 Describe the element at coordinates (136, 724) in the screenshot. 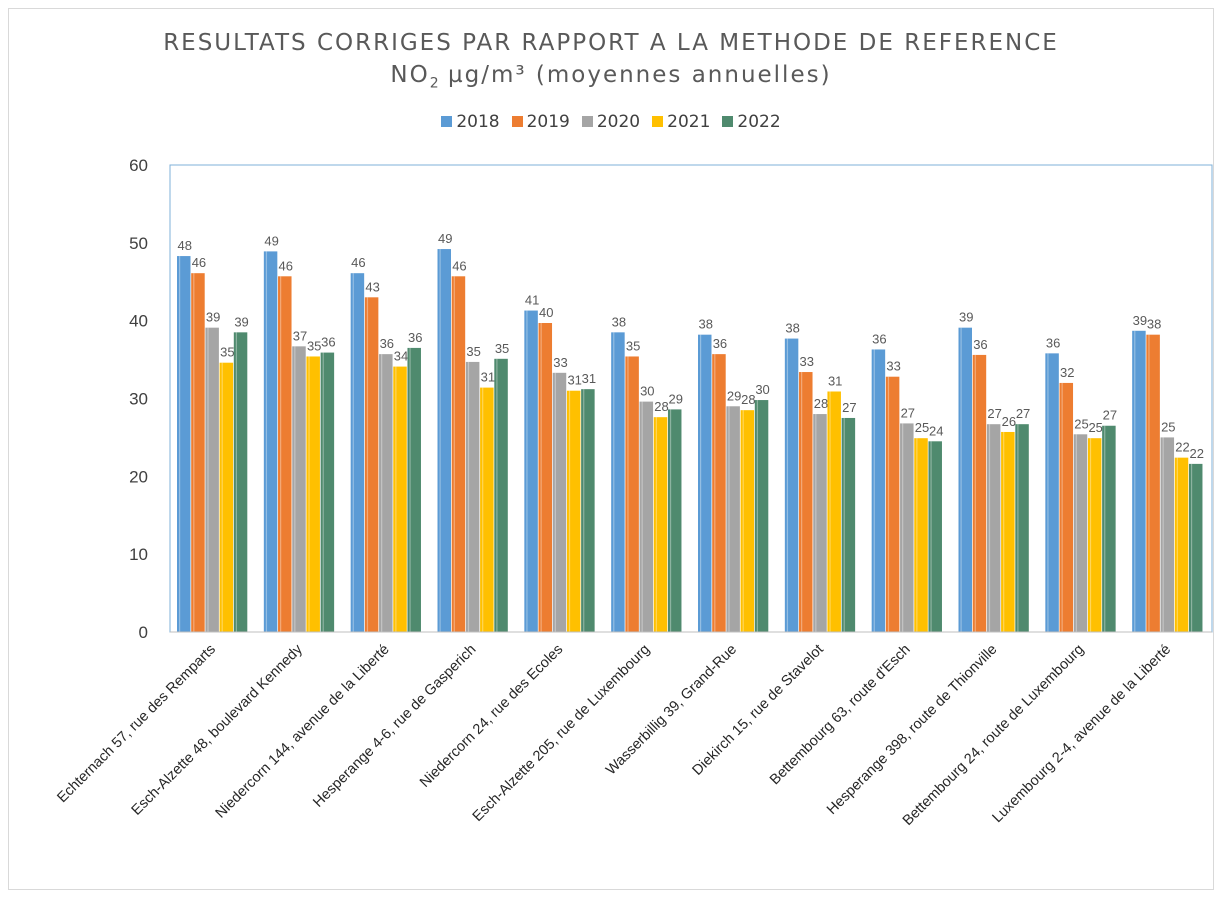

I see `x-tick-label: Echternach 57, rue des Remparts` at that location.